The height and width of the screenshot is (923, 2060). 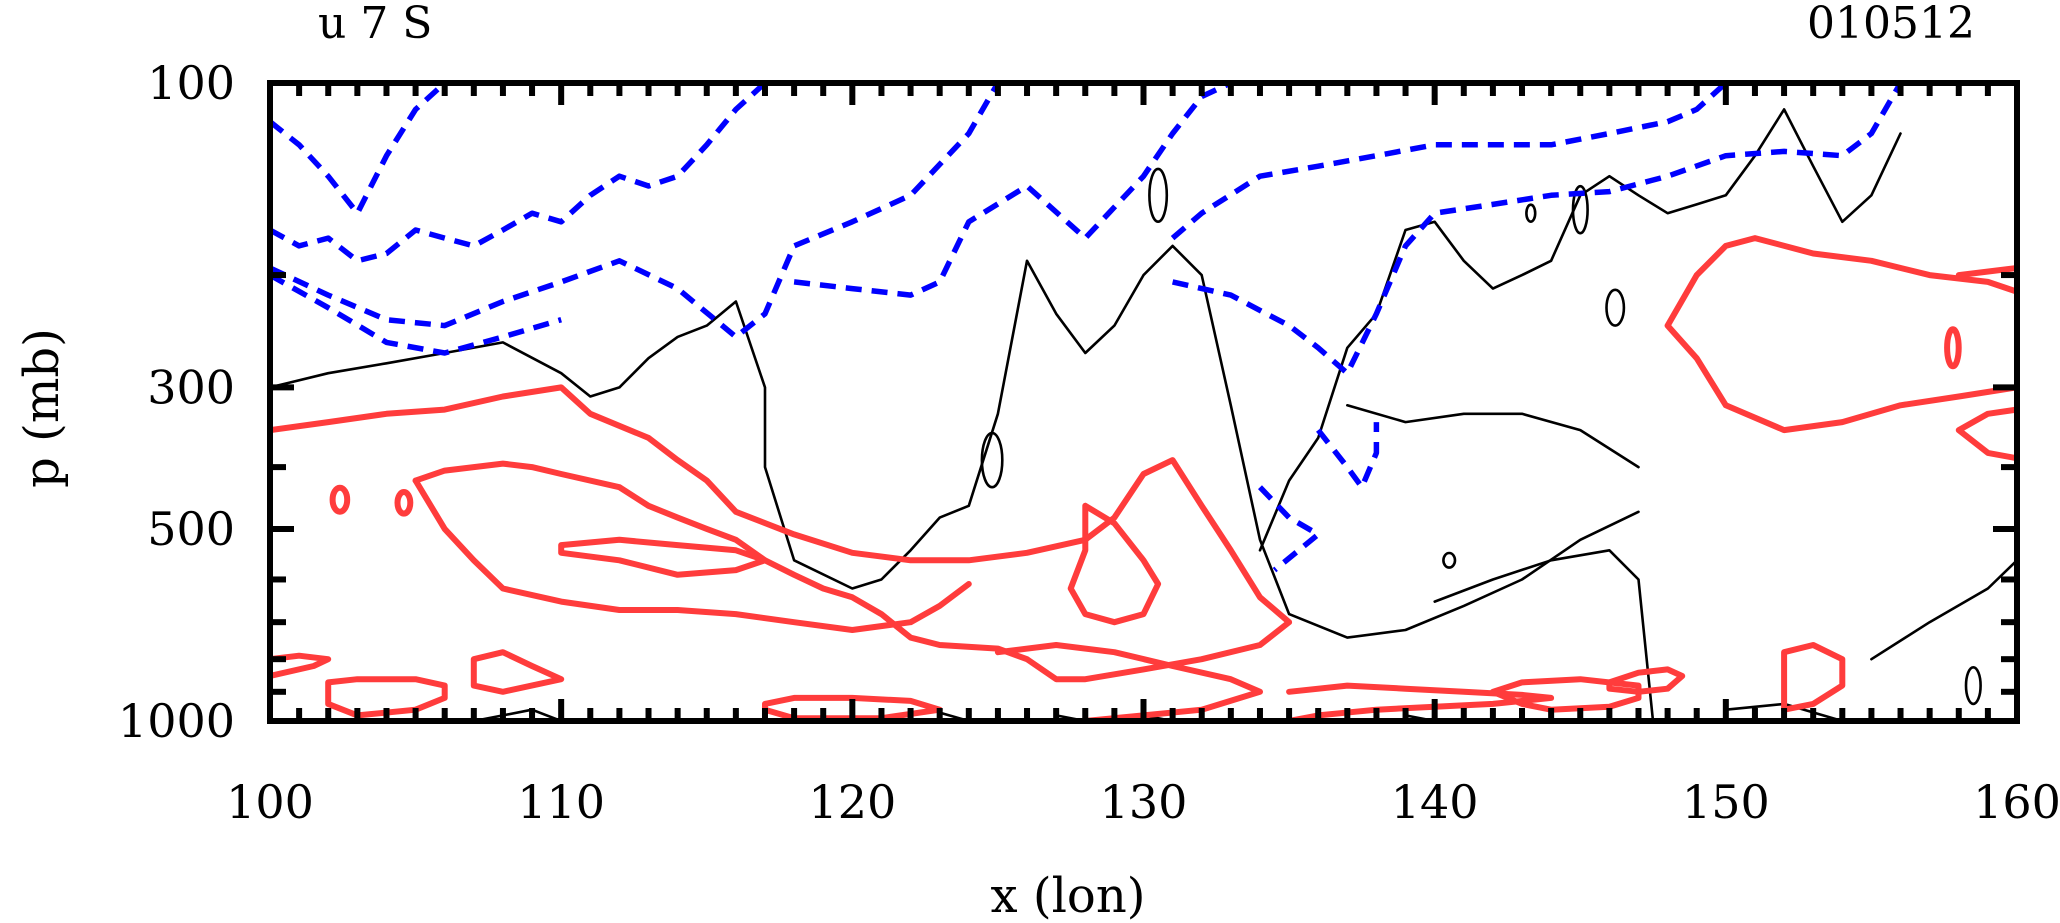 I want to click on y-tick-label: 1000, so click(x=176, y=721).